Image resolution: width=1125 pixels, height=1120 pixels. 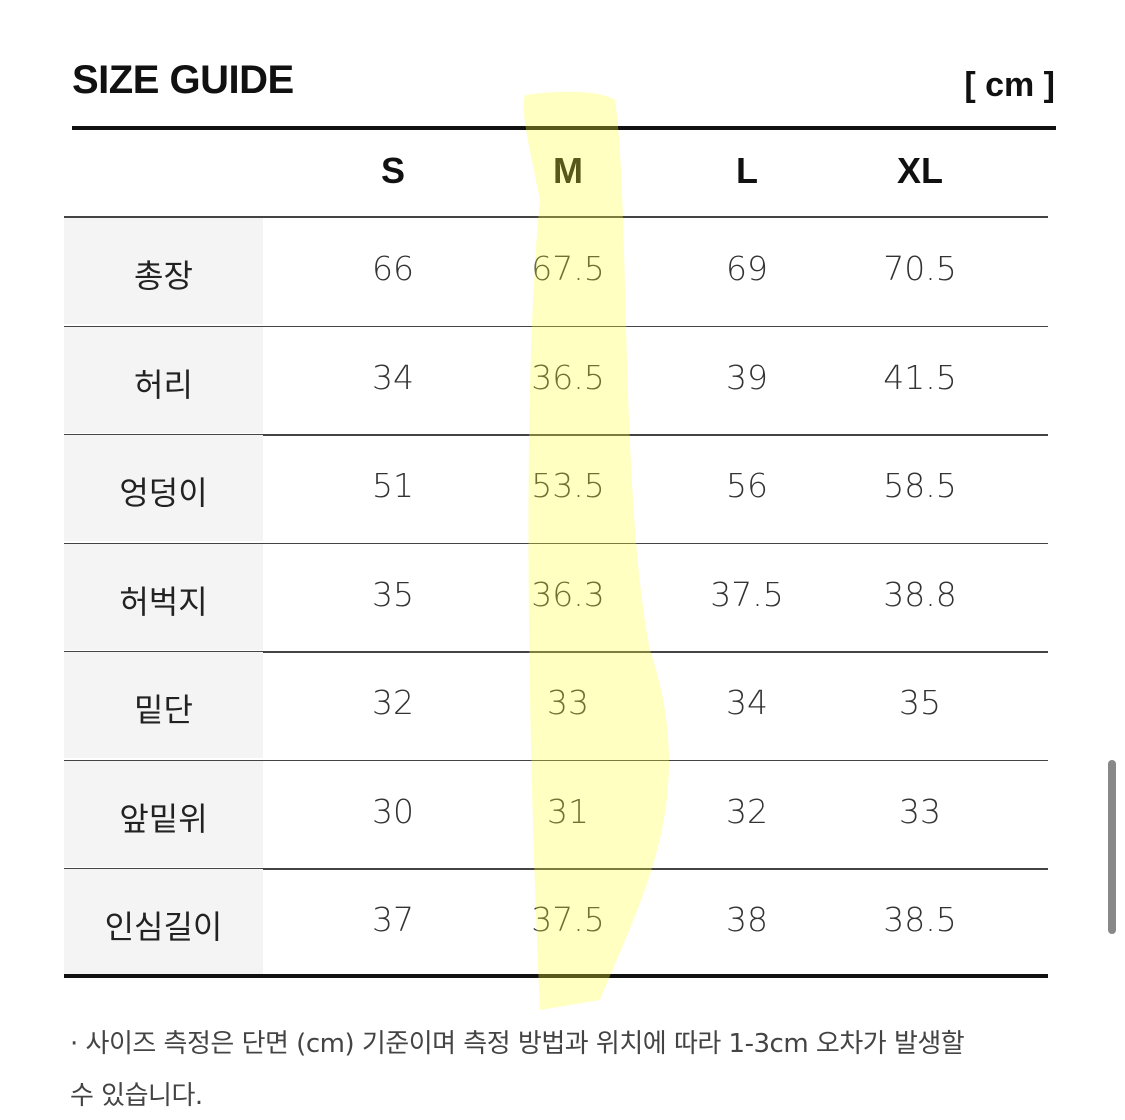 What do you see at coordinates (1112, 847) in the screenshot?
I see `scrollbar` at bounding box center [1112, 847].